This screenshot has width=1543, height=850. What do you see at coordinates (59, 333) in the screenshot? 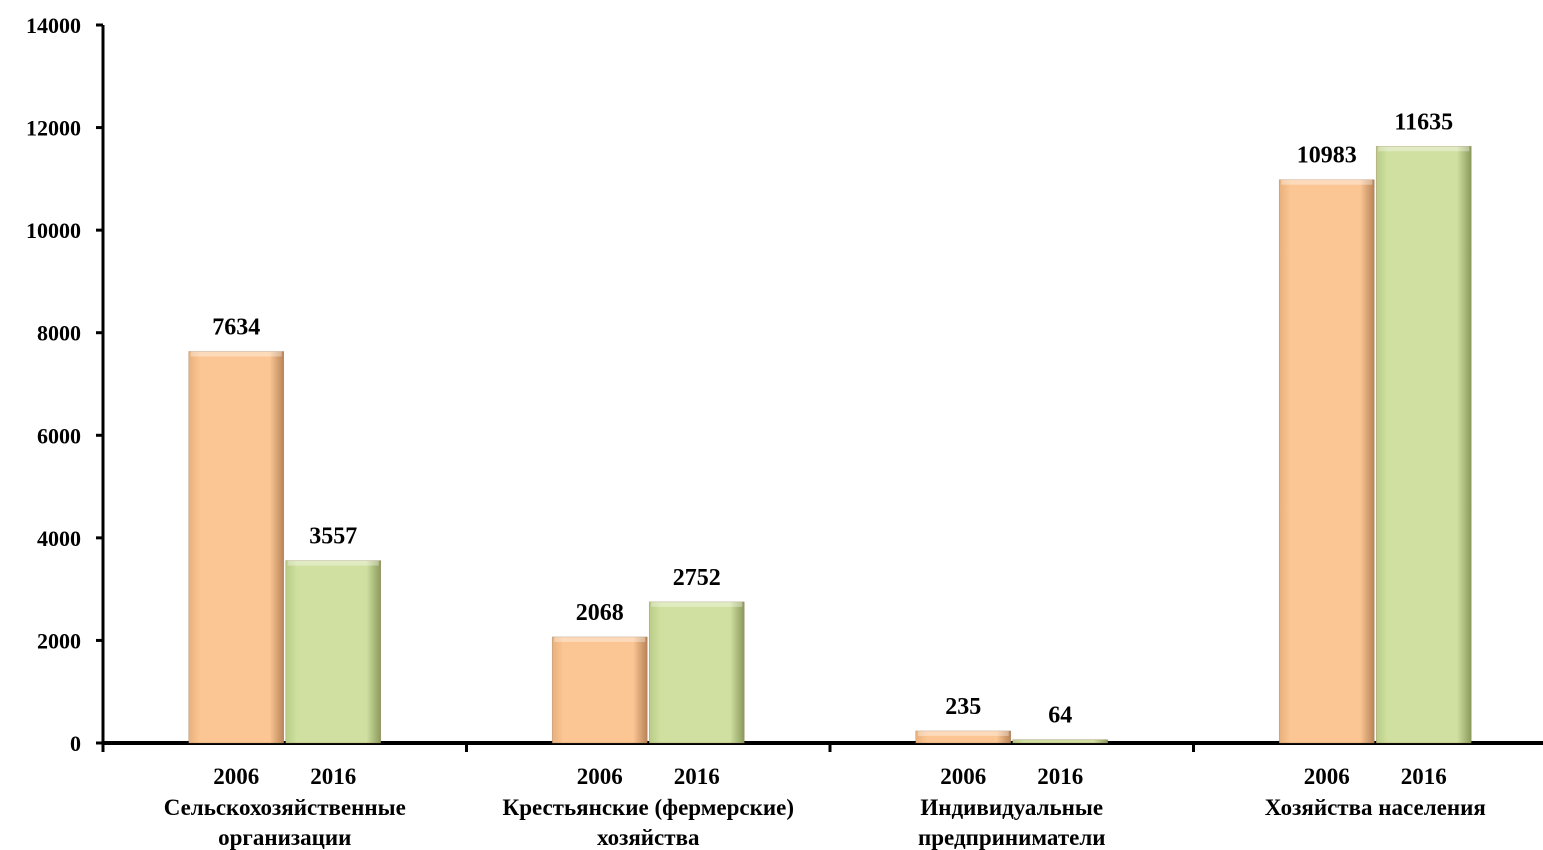
I see `y-tick-label: 8000` at bounding box center [59, 333].